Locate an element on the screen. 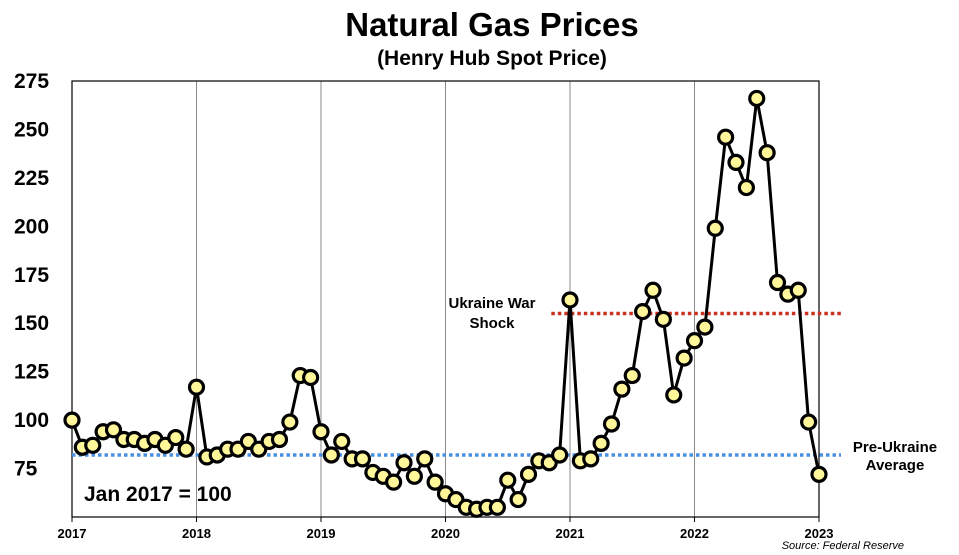 This screenshot has height=555, width=959. x-axis-ticks: 2017 2018 2019 2020 2021 2022 2023 is located at coordinates (446, 529).